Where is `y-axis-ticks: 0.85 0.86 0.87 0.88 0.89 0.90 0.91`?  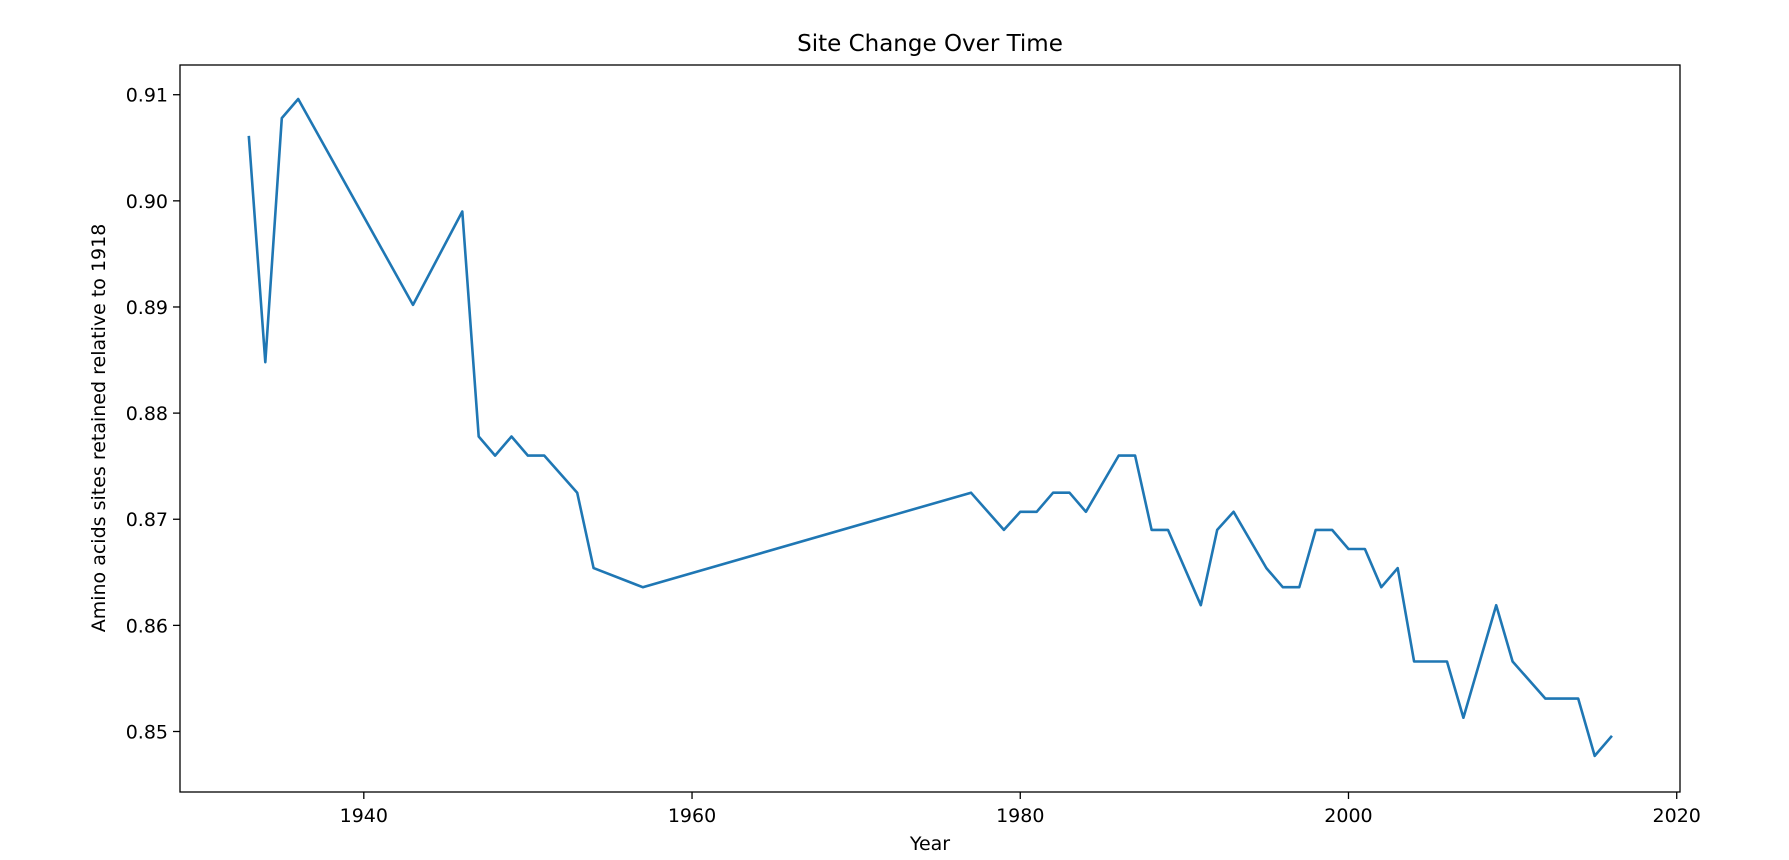 y-axis-ticks: 0.85 0.86 0.87 0.88 0.89 0.90 0.91 is located at coordinates (153, 414).